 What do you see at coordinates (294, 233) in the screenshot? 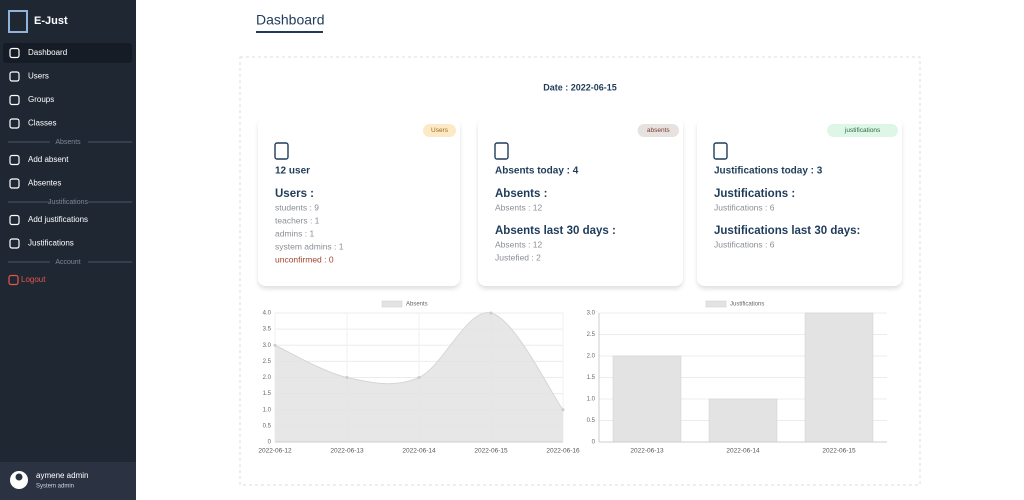
I see `stat-line: admins : 1` at bounding box center [294, 233].